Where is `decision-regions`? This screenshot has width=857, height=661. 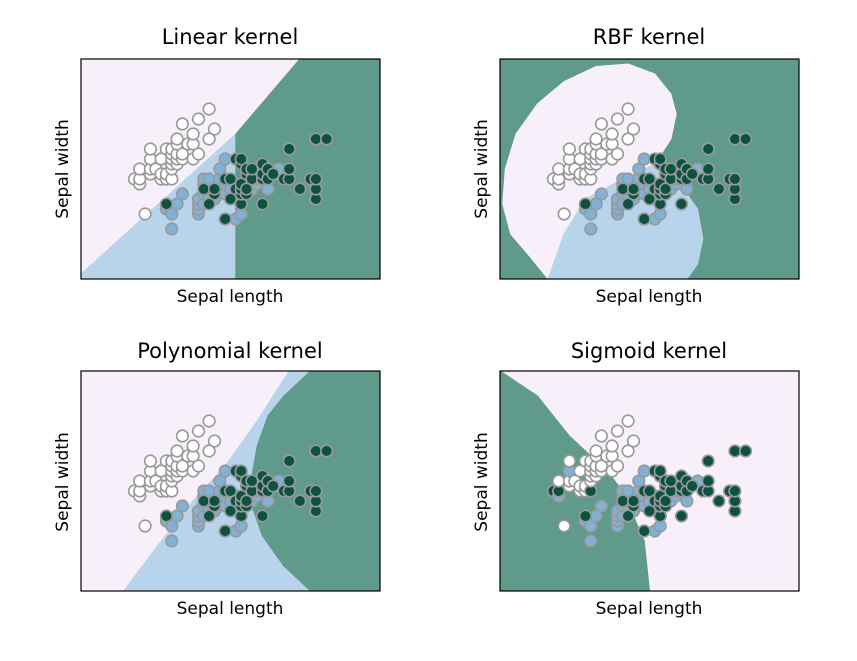 decision-regions is located at coordinates (230, 169).